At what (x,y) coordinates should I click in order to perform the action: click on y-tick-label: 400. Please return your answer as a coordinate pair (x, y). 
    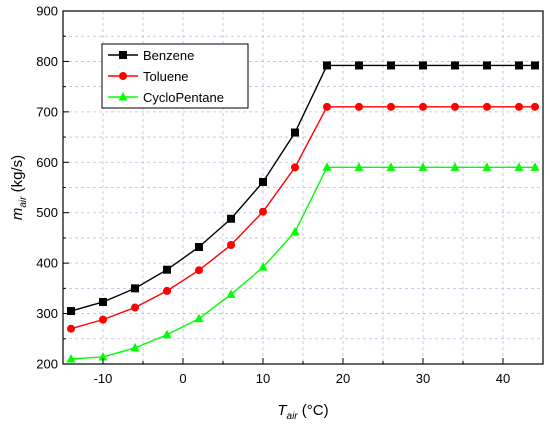
    Looking at the image, I should click on (47, 263).